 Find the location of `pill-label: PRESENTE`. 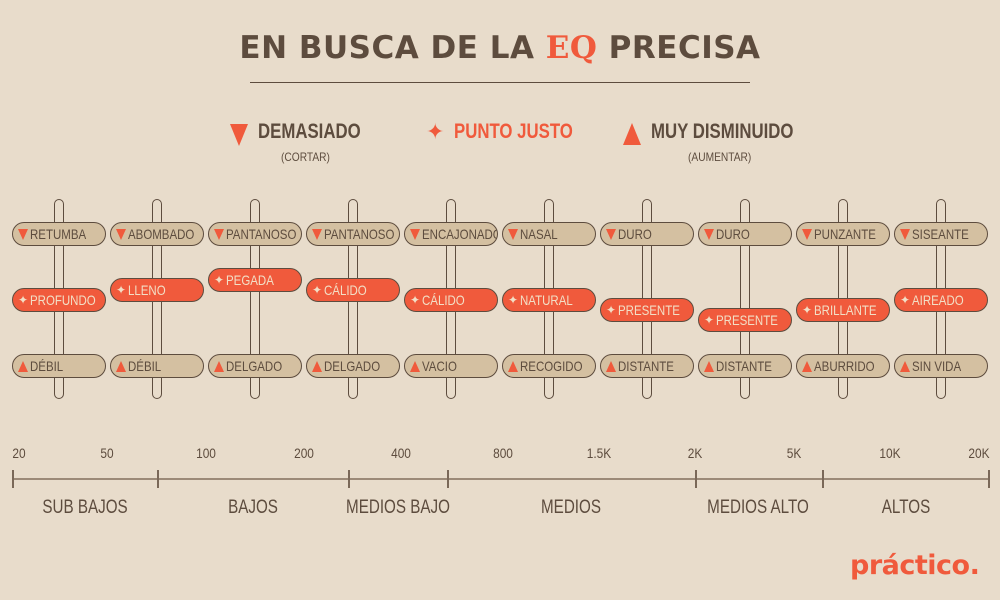

pill-label: PRESENTE is located at coordinates (747, 320).